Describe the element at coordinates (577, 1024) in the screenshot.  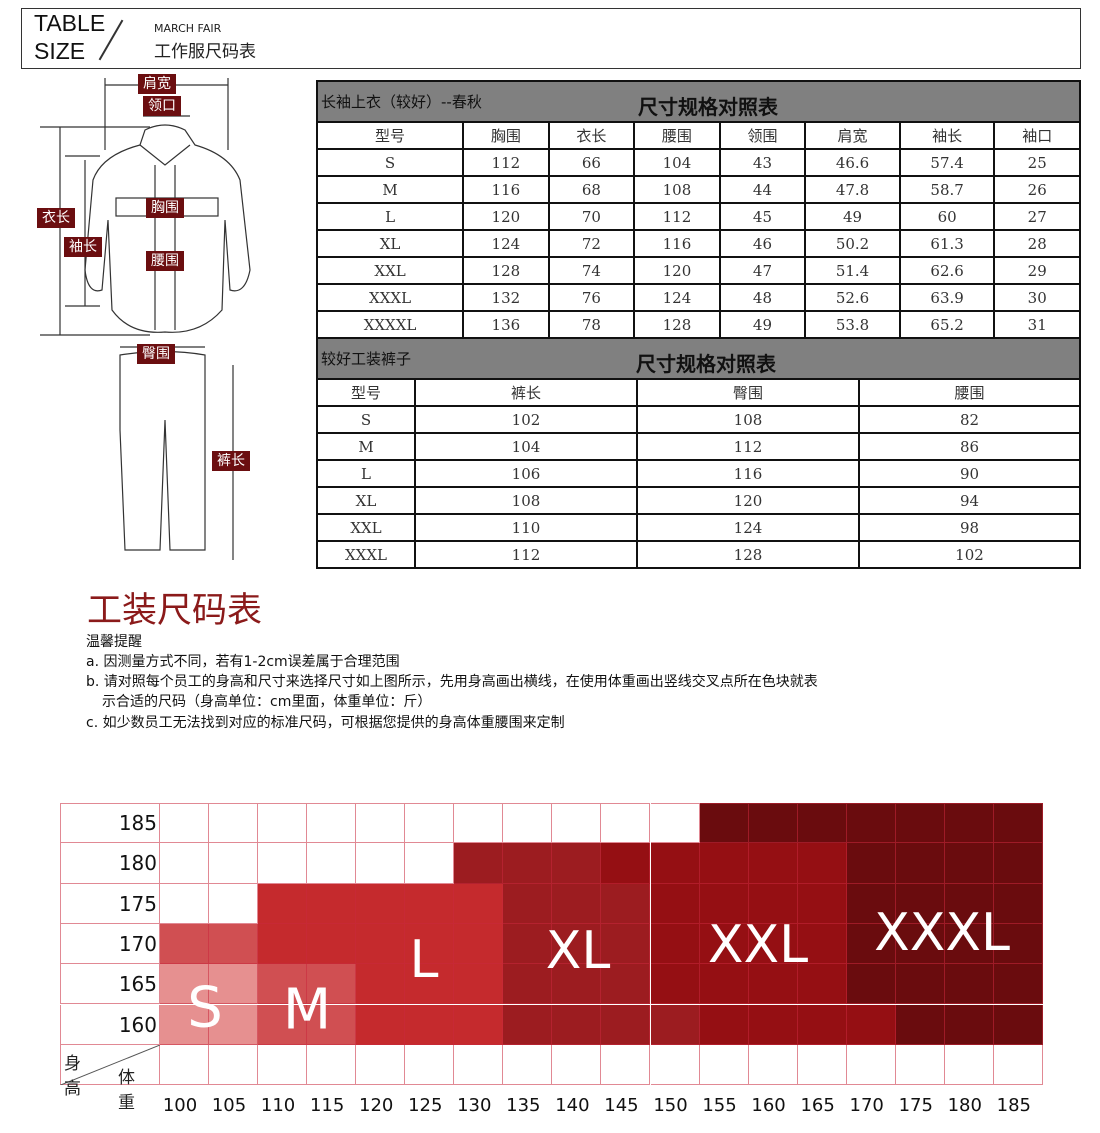
I see `grid-cell-XL` at that location.